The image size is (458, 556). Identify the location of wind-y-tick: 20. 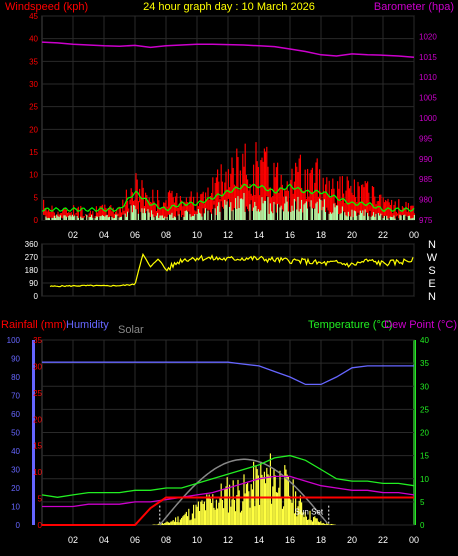
(33, 129).